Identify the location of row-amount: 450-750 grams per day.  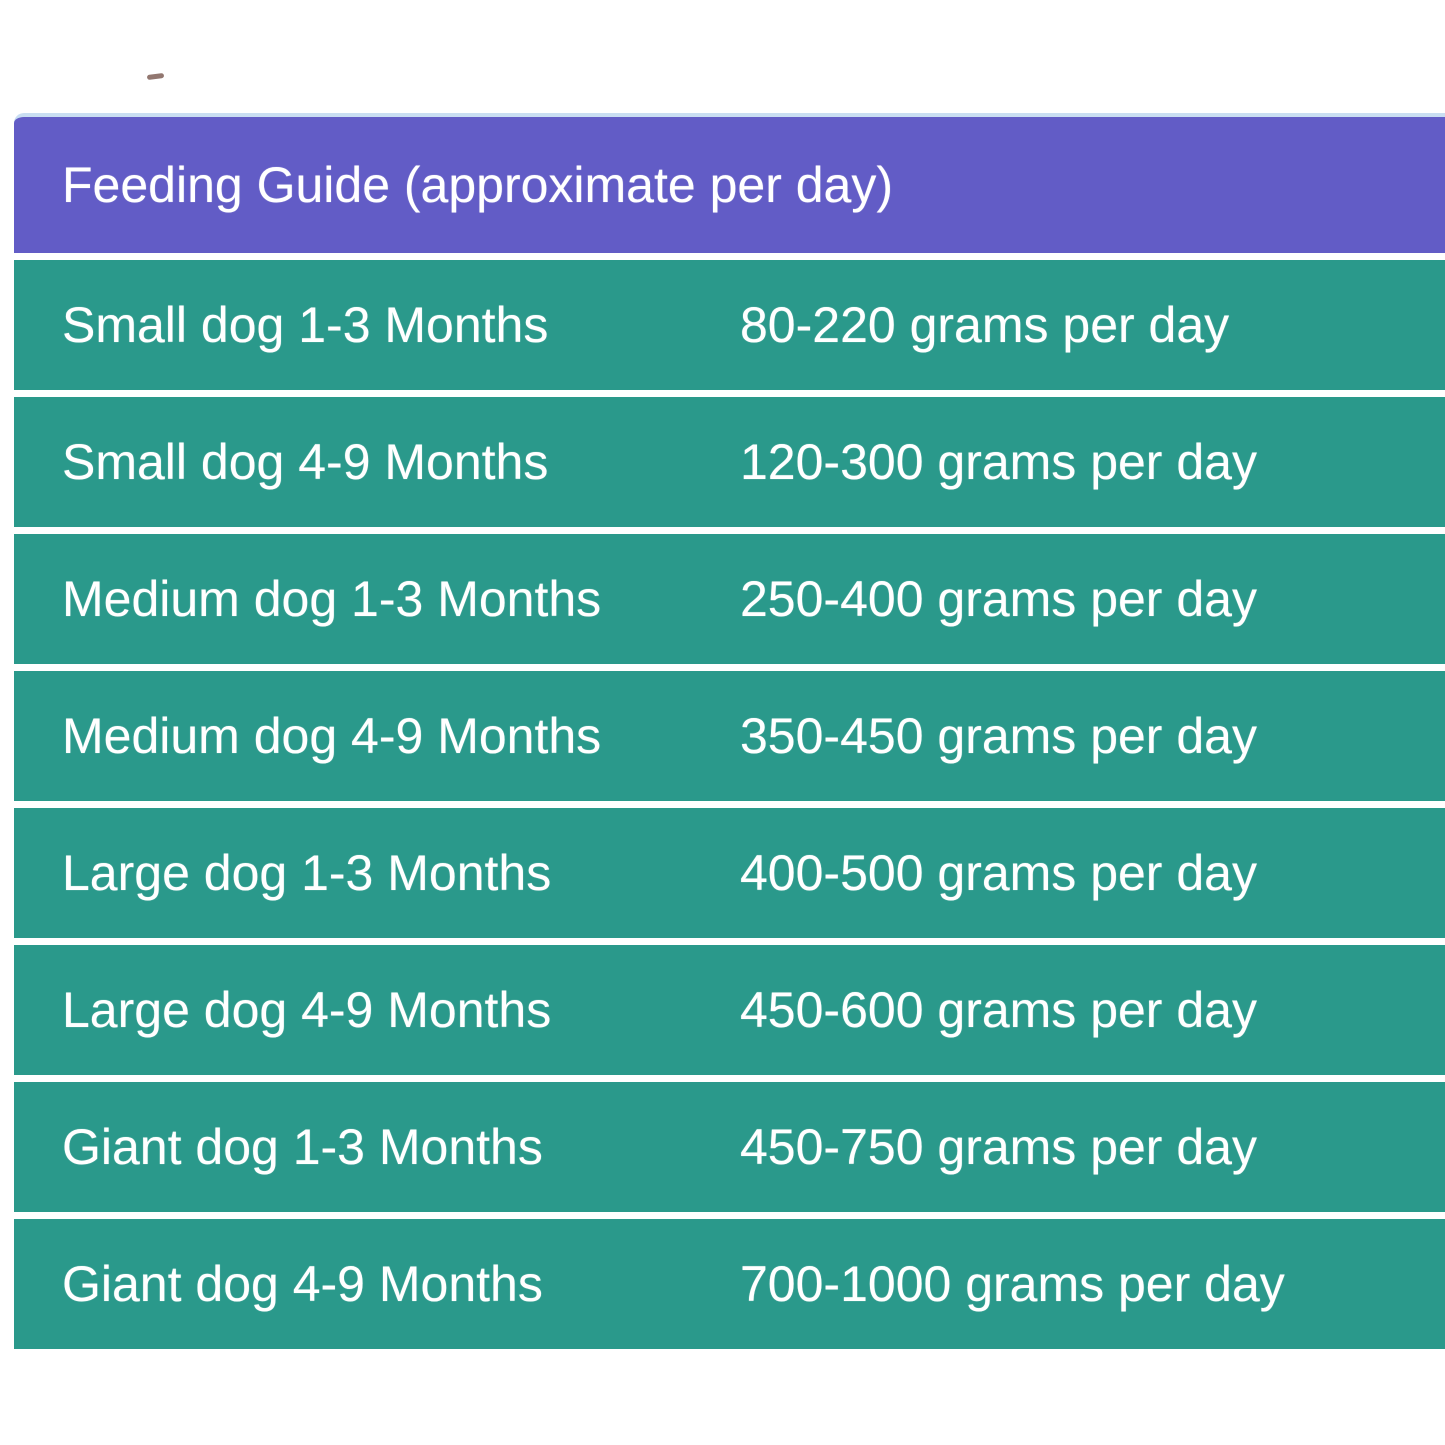
(998, 1147).